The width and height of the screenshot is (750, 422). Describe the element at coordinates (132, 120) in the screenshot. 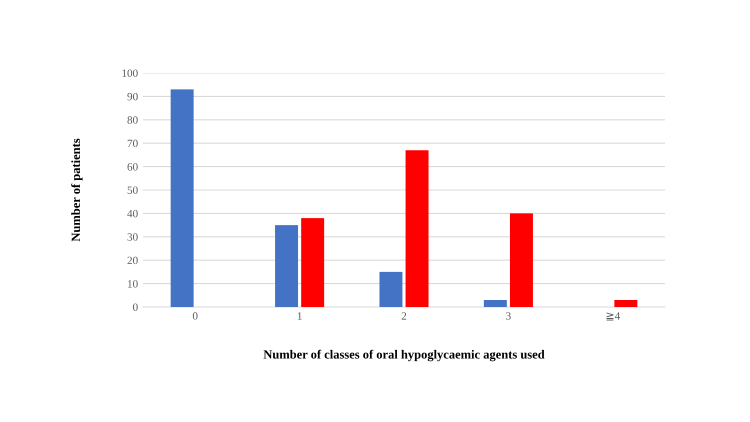

I see `y-tick-label: 80` at that location.